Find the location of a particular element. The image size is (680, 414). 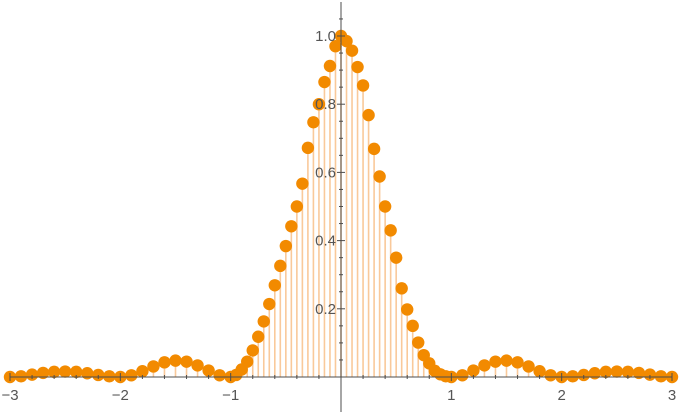

y-tick-label: 0.6 is located at coordinates (325, 172).